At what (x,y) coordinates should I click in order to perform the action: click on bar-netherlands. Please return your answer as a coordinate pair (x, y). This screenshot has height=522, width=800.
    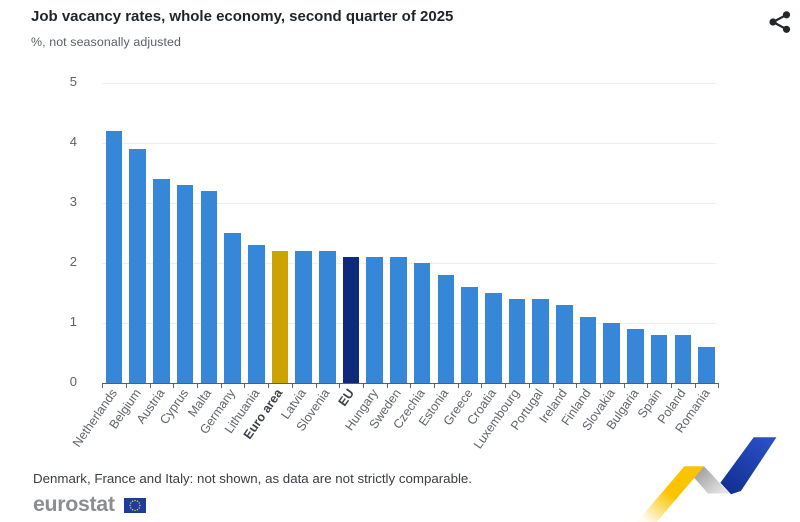
    Looking at the image, I should click on (114, 257).